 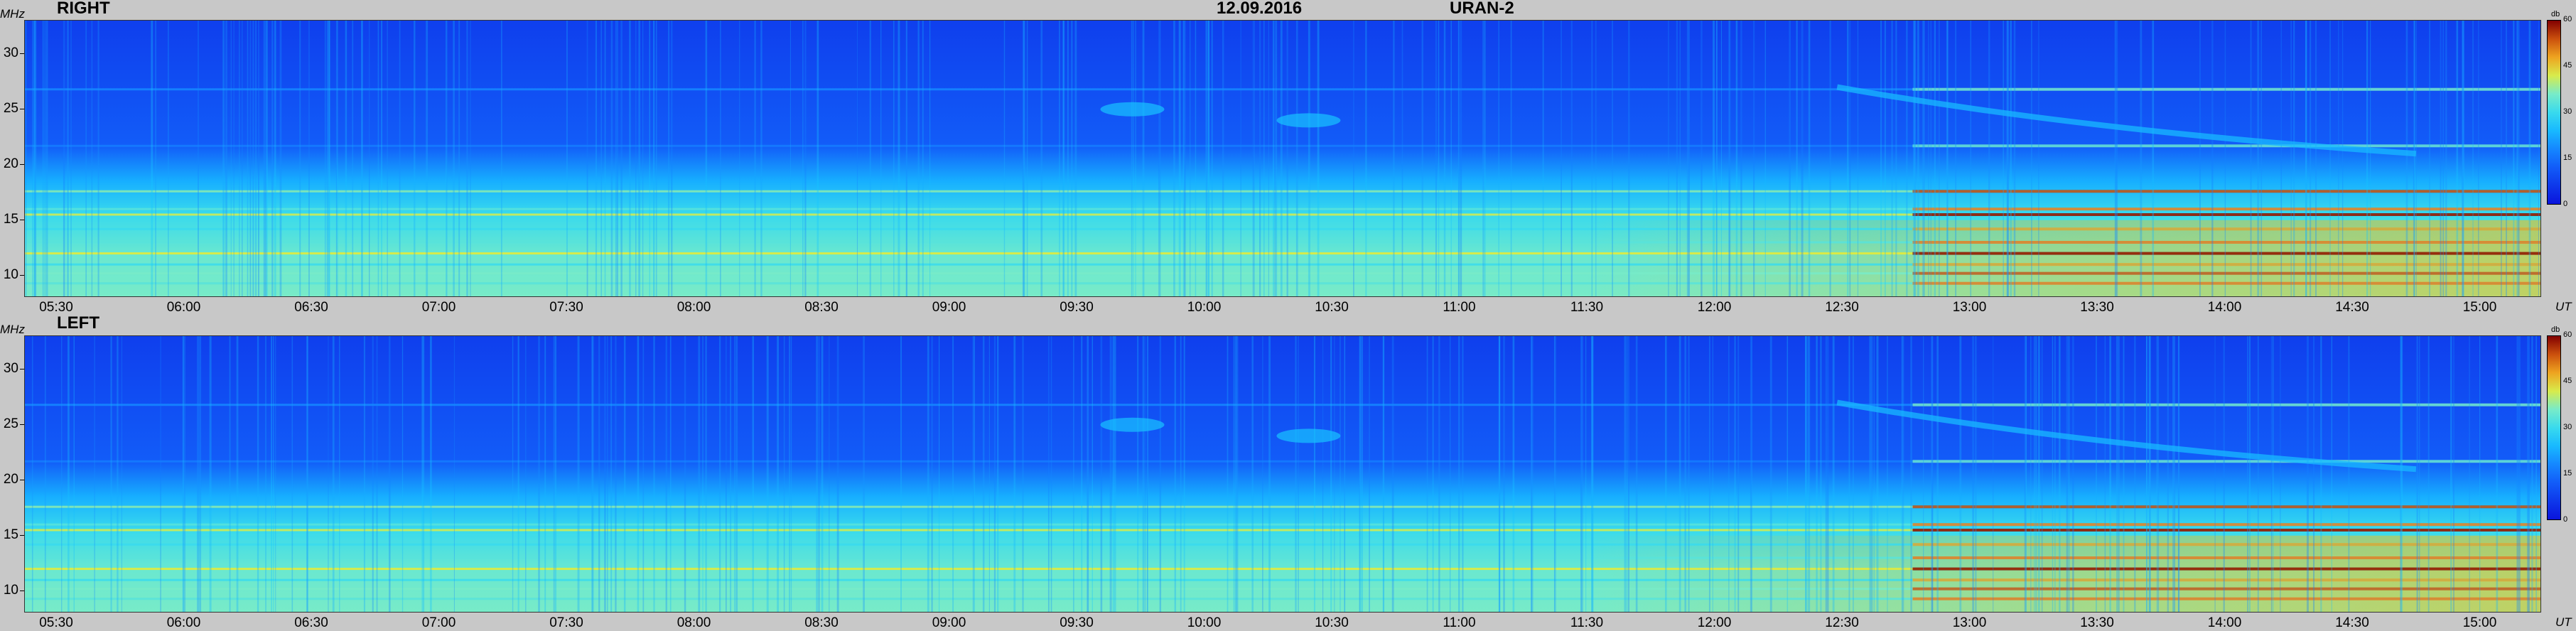 I want to click on x-tick-label: 09:30, so click(x=1077, y=622).